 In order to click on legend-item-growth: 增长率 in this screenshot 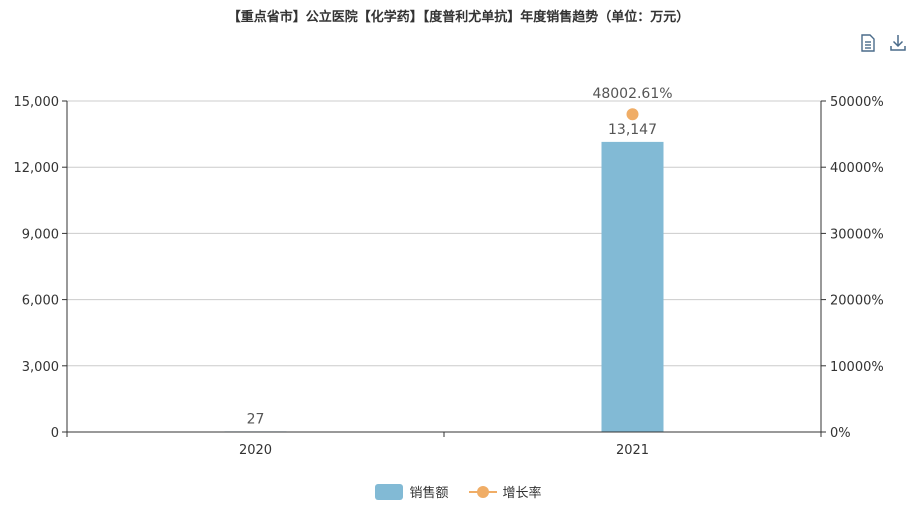, I will do `click(505, 491)`.